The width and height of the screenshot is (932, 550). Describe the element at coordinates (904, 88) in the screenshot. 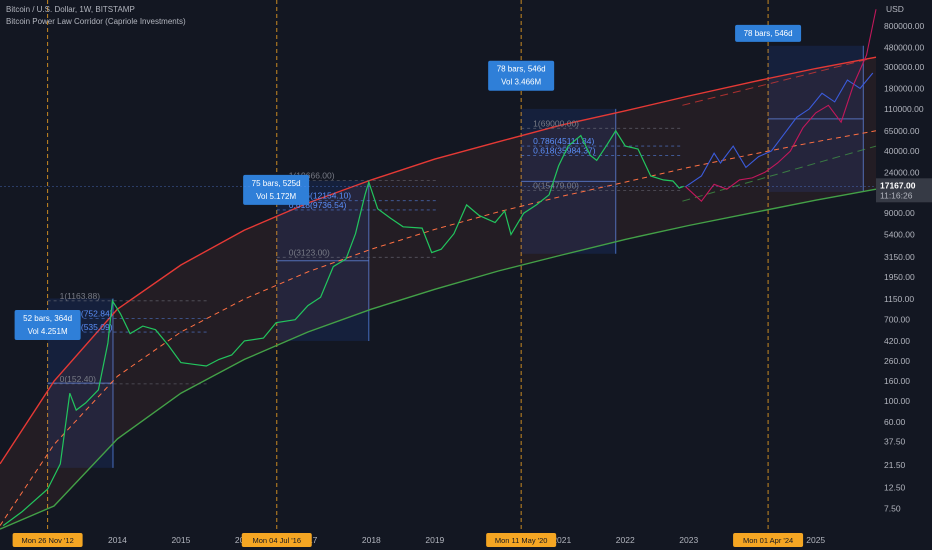

I see `y-tick-label: 180000.00` at that location.